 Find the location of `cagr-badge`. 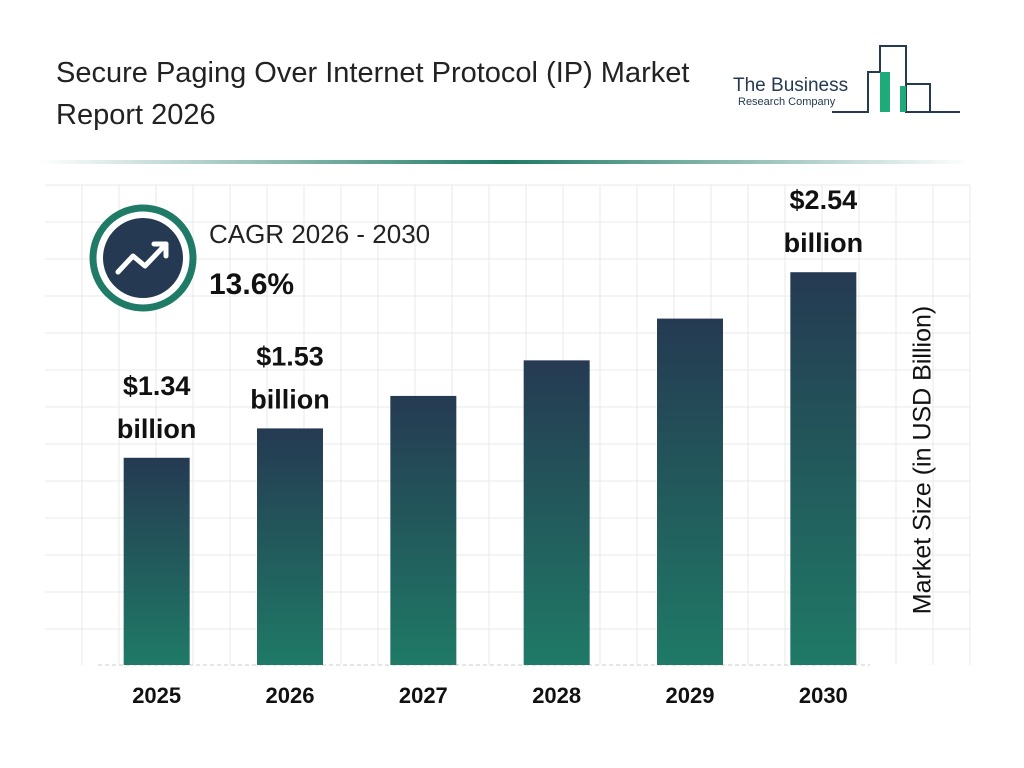

cagr-badge is located at coordinates (143, 258).